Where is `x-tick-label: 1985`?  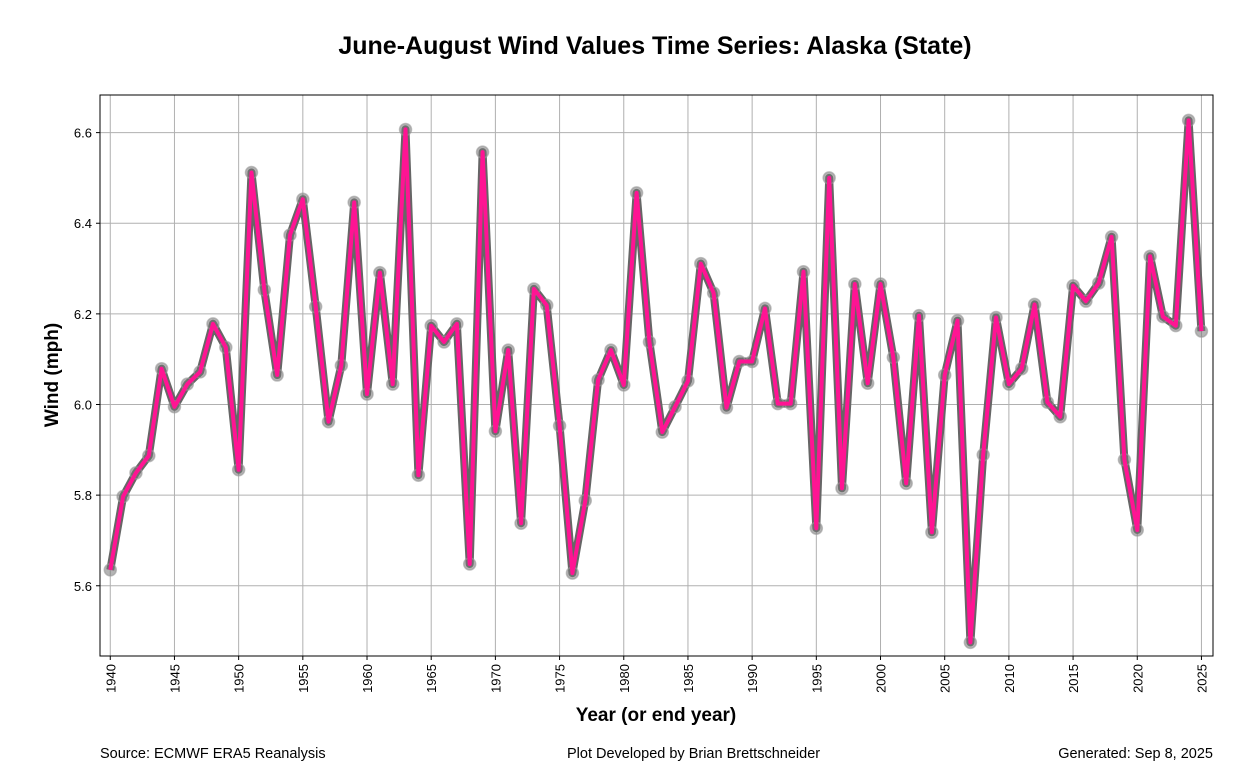 x-tick-label: 1985 is located at coordinates (688, 678).